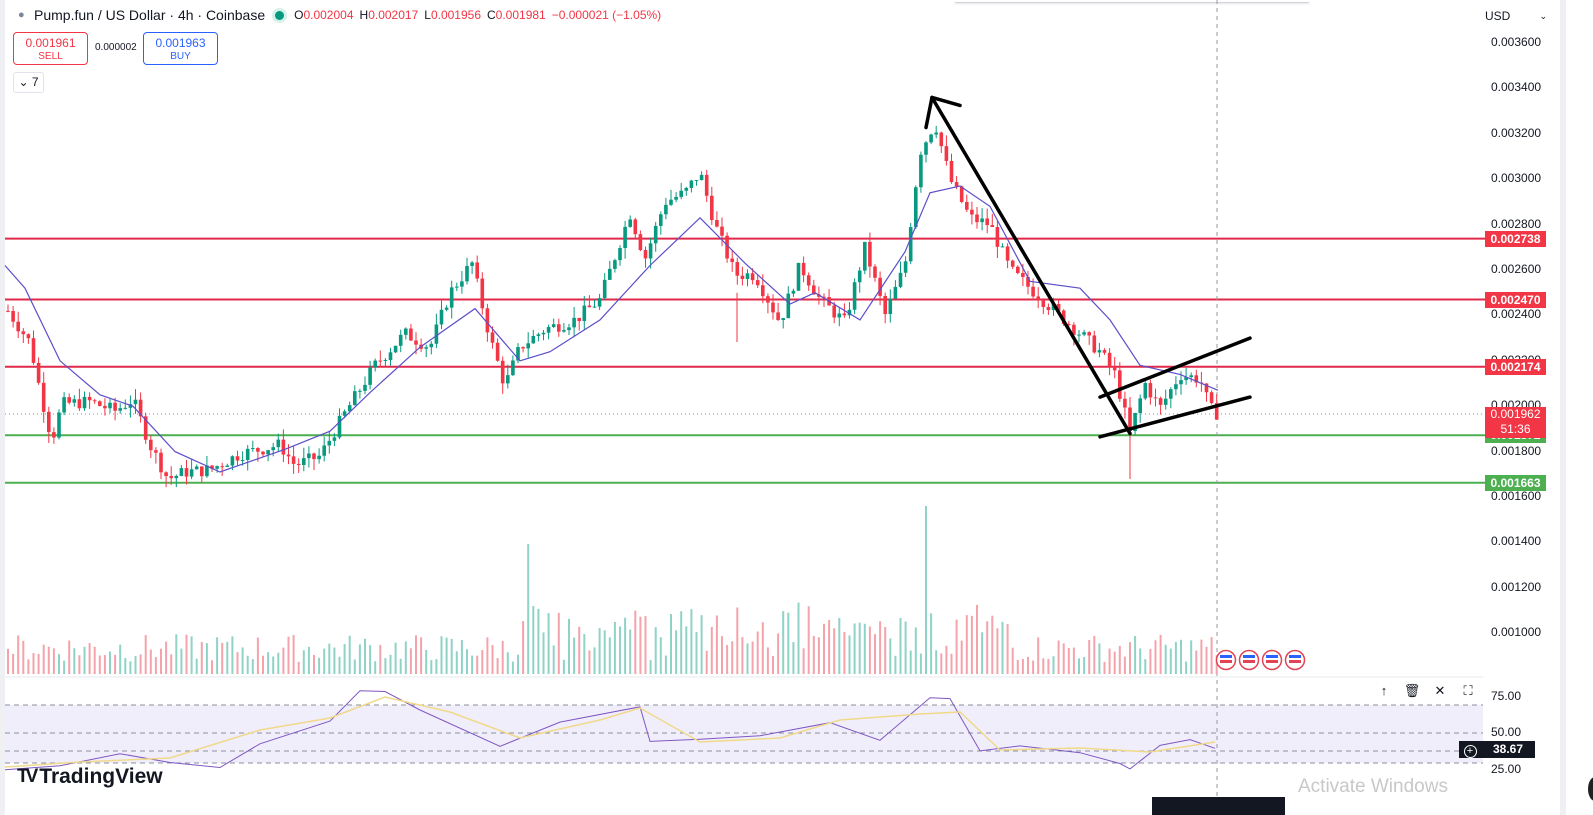 The image size is (1593, 815). What do you see at coordinates (28, 82) in the screenshot?
I see `indicators-toggle-button: ⌄ 7` at bounding box center [28, 82].